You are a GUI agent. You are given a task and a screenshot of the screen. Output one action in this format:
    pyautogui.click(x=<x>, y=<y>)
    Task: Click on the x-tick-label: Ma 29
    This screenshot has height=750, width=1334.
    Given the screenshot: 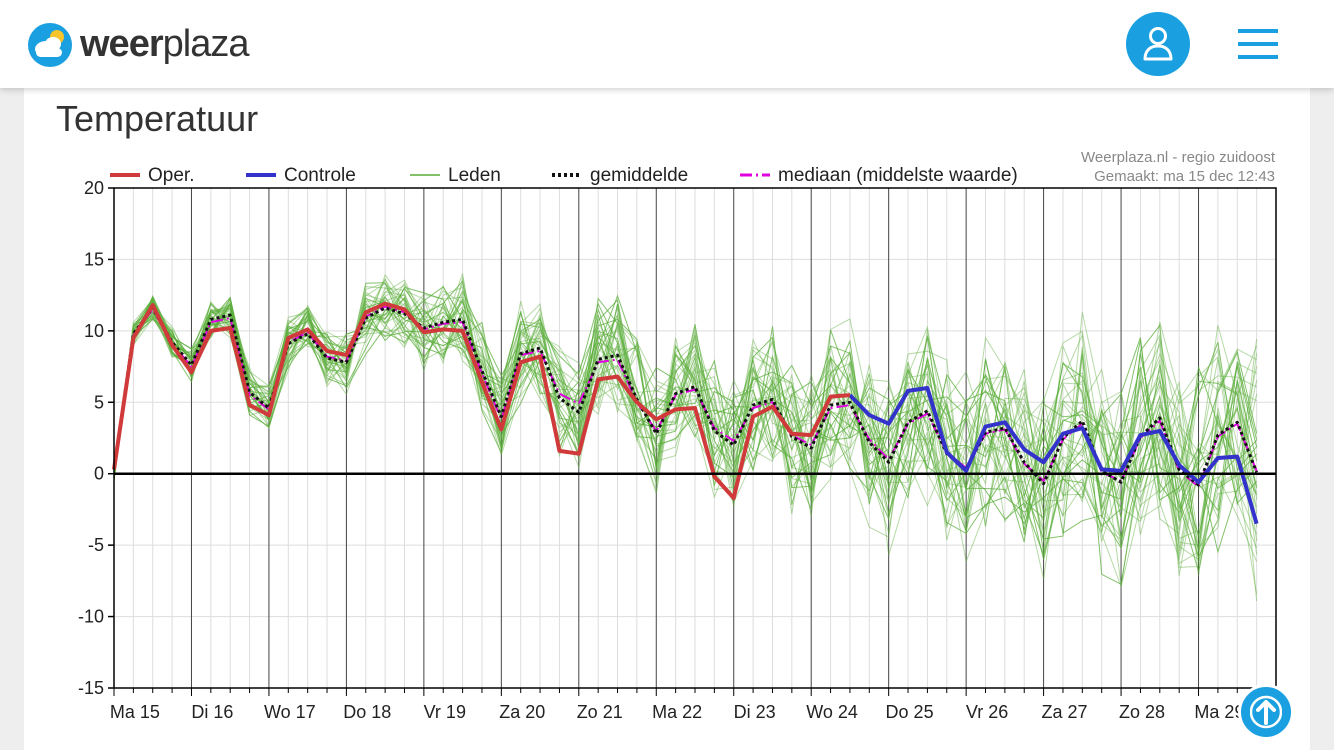 What is the action you would take?
    pyautogui.click(x=1219, y=712)
    